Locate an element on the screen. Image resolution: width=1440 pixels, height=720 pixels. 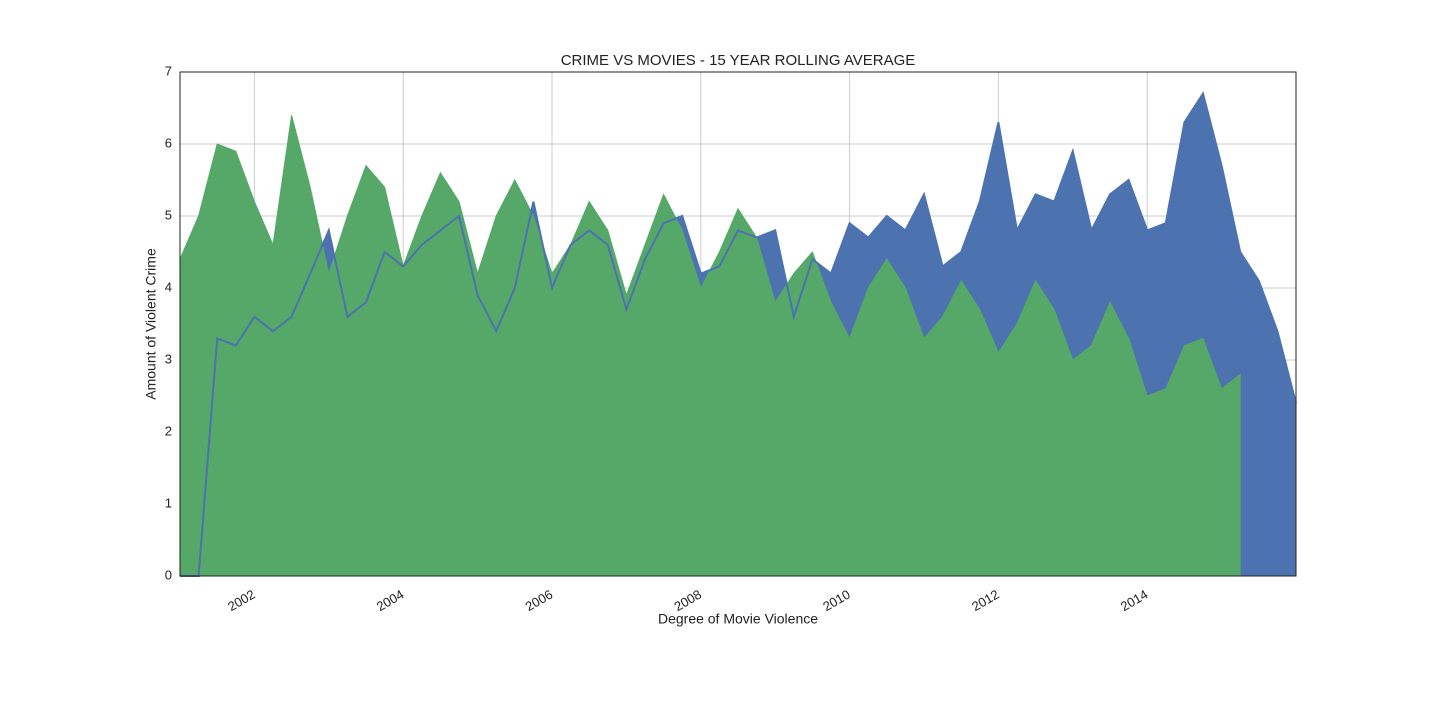
x-tick-label: 2006 is located at coordinates (539, 600).